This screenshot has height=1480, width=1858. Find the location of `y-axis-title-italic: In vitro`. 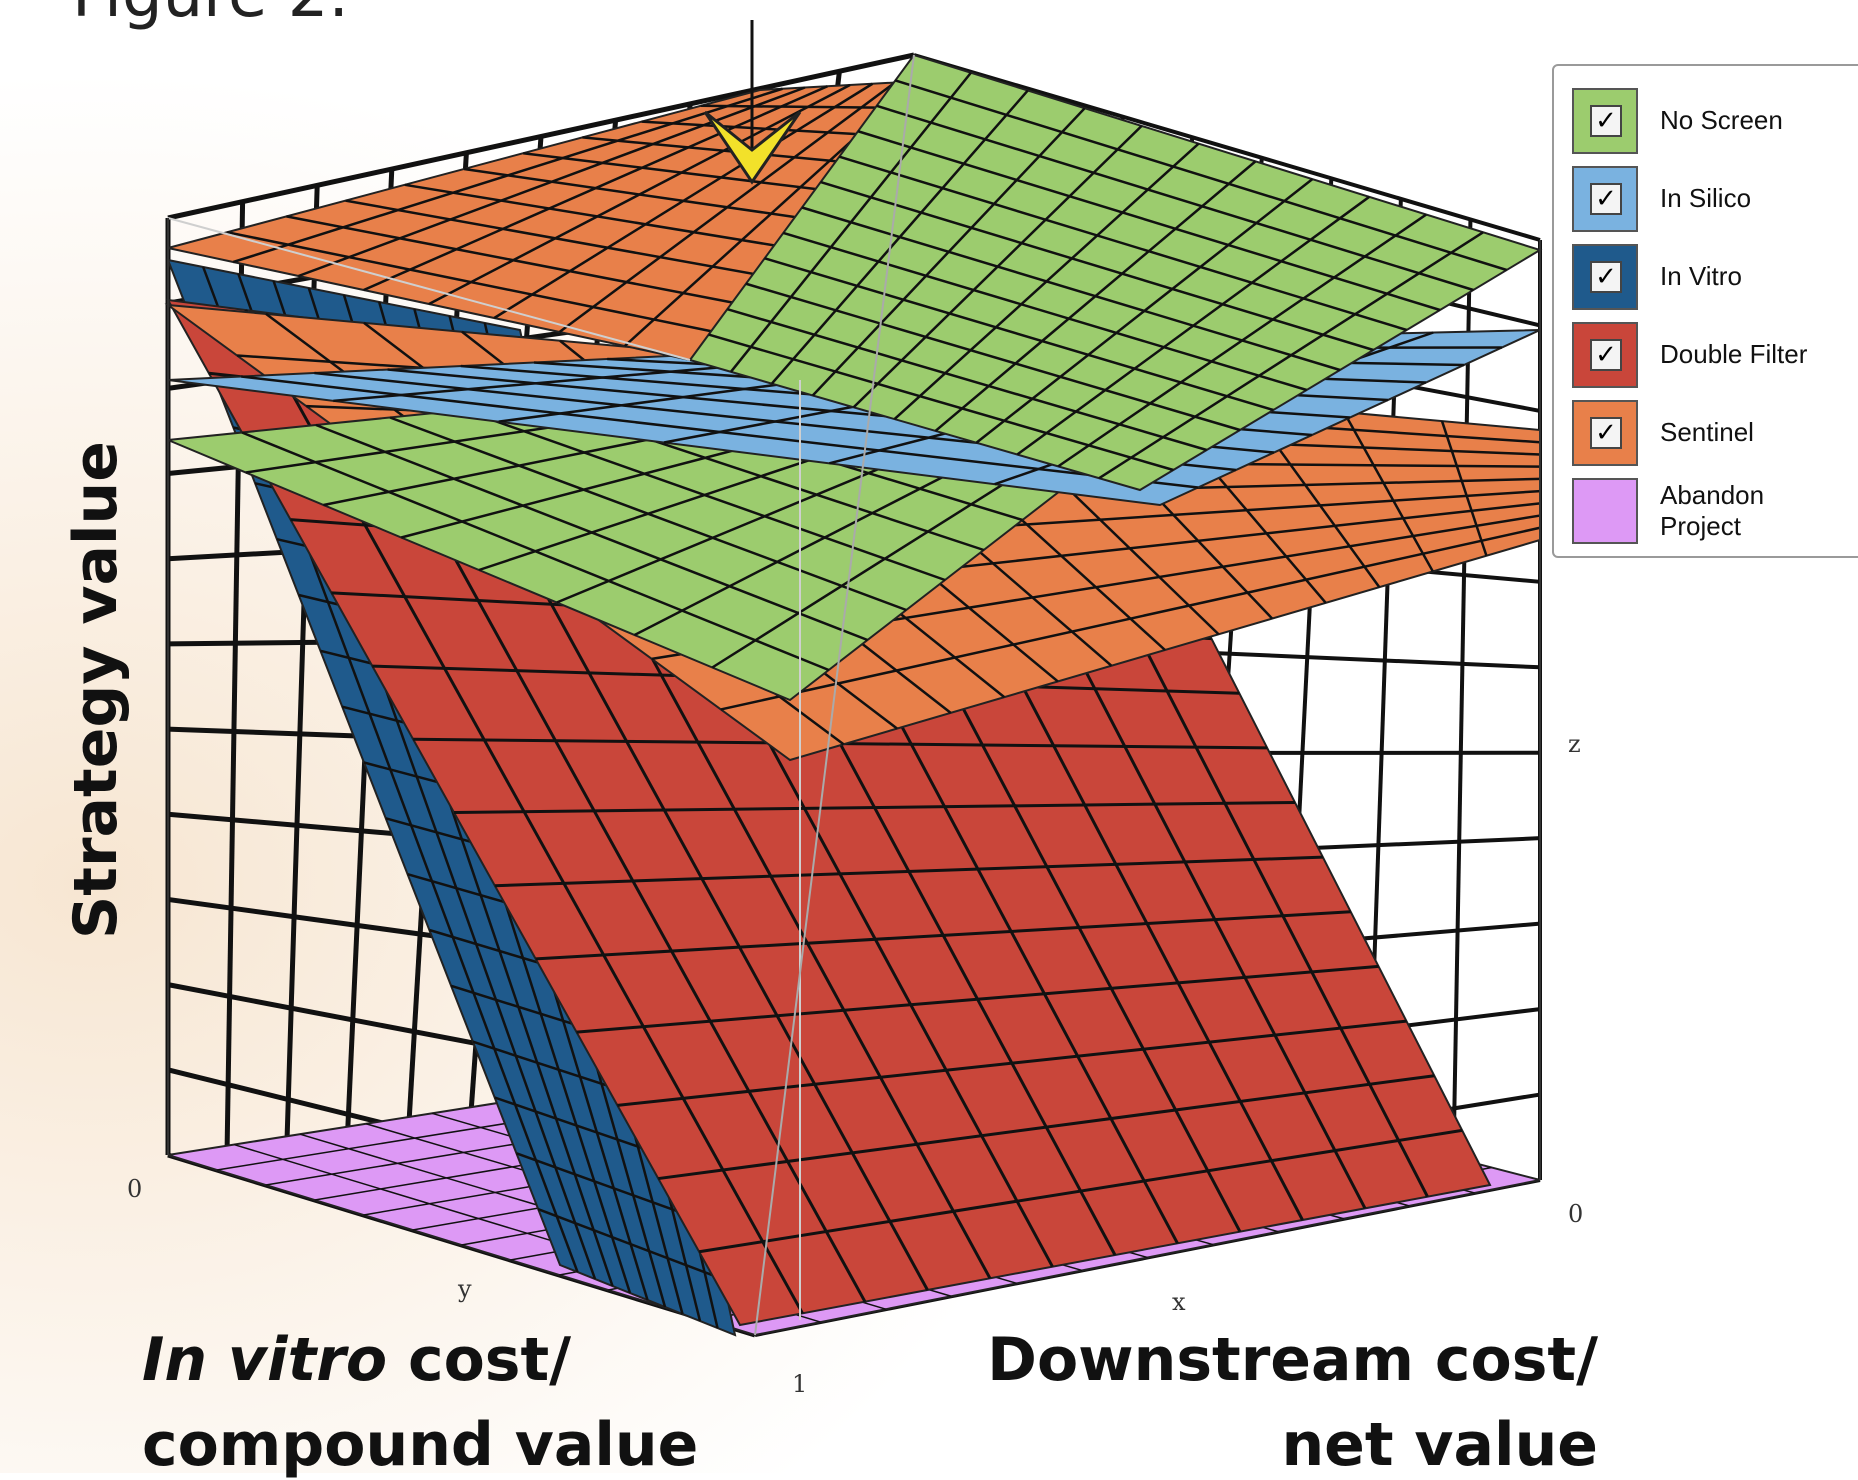

y-axis-title-italic: In vitro is located at coordinates (264, 1360).